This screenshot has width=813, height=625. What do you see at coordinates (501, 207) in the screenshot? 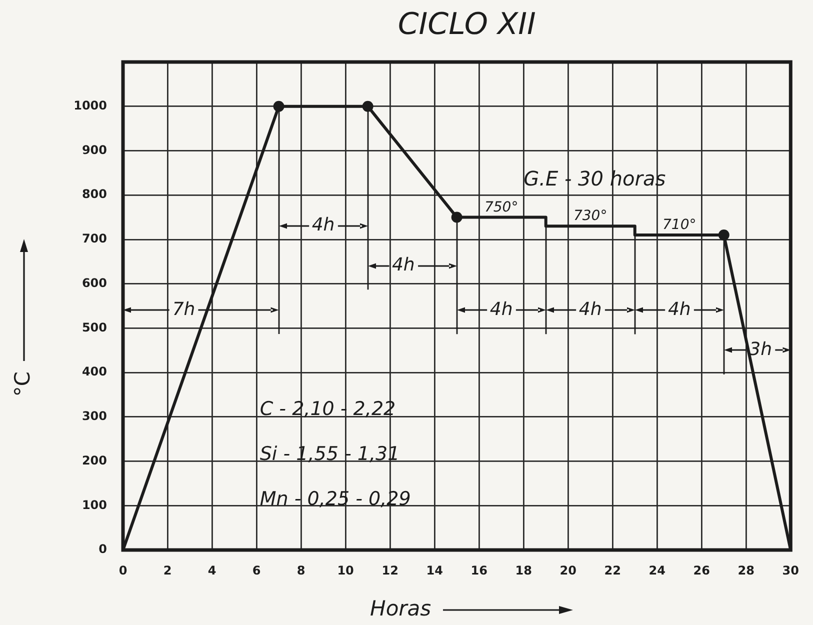
I see `annotation: 750°` at bounding box center [501, 207].